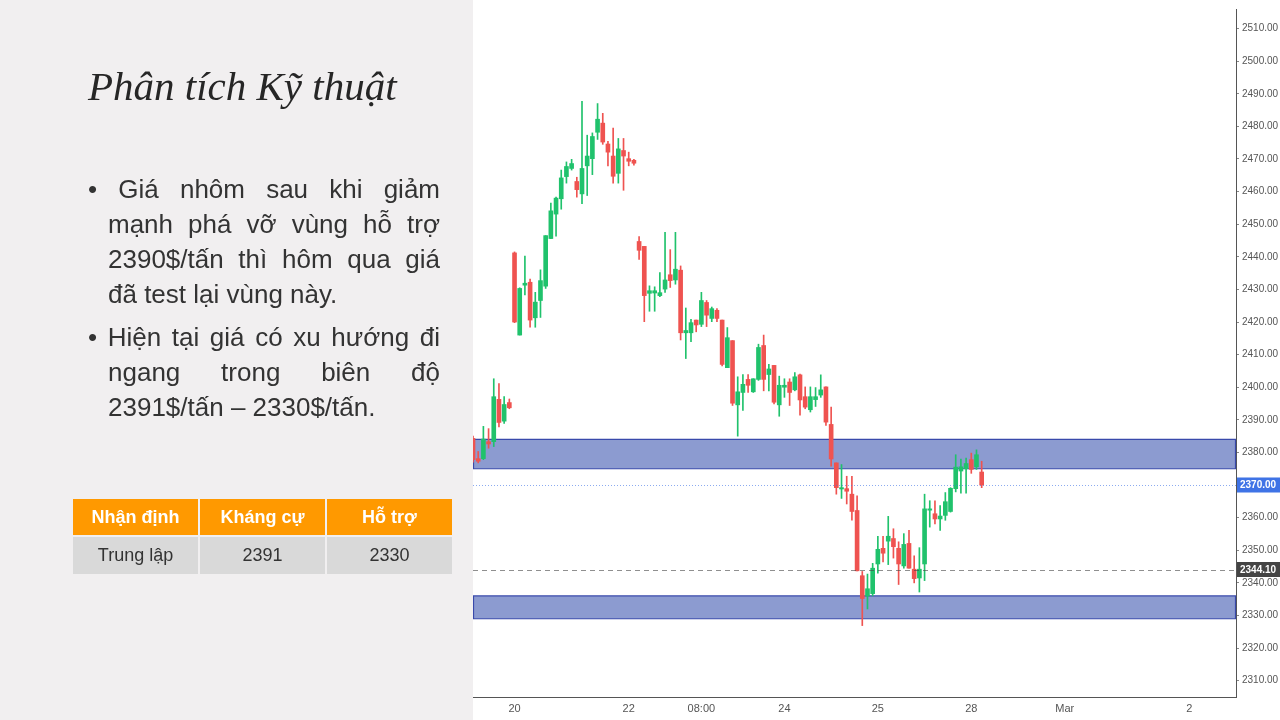  What do you see at coordinates (264, 242) in the screenshot?
I see `text: • Giá nhôm sau khi giảm mạnh phá vỡ vùng hỗ trợ 2390$/tấn thì hôm qua giá đã test lại vùng này.` at bounding box center [264, 242].